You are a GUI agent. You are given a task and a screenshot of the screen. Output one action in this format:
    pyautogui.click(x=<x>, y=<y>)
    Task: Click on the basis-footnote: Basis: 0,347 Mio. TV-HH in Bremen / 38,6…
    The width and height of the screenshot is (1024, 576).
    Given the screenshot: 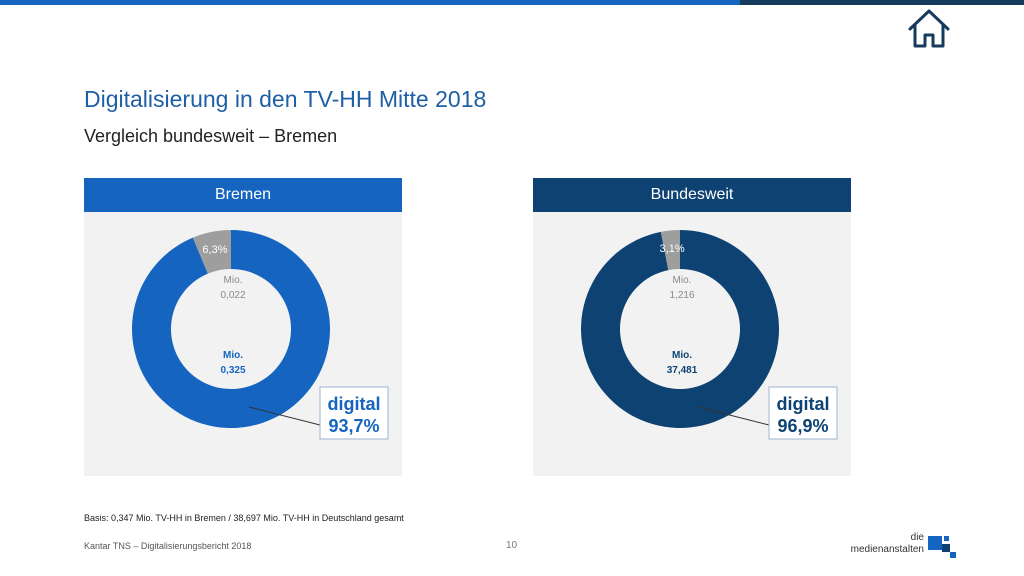 What is the action you would take?
    pyautogui.click(x=244, y=518)
    